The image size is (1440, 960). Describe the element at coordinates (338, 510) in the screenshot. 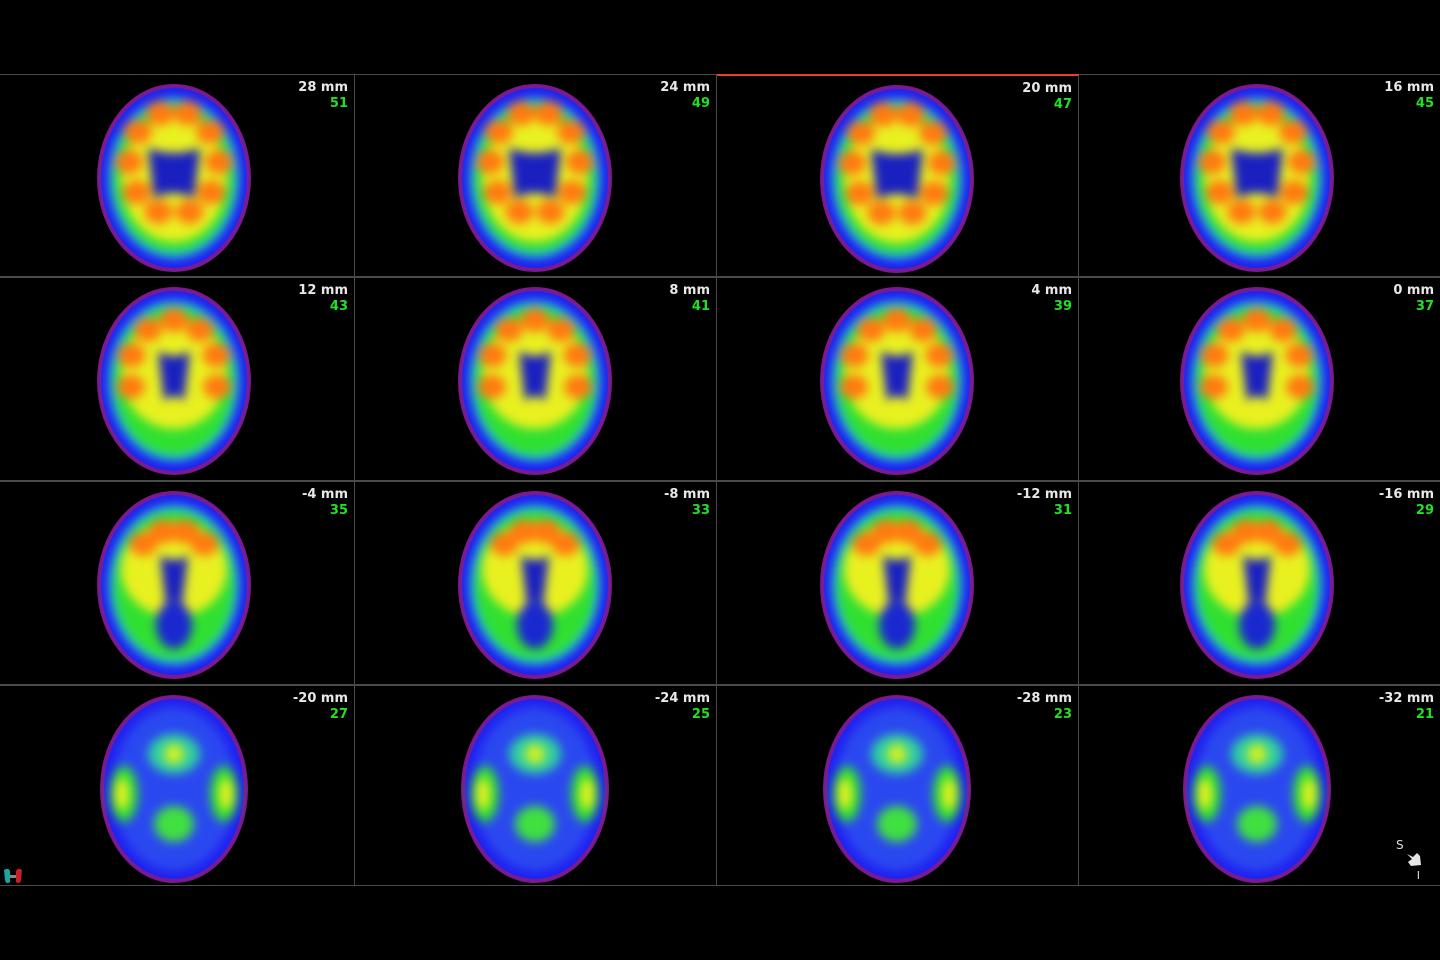

I see `slice-index: 35` at that location.